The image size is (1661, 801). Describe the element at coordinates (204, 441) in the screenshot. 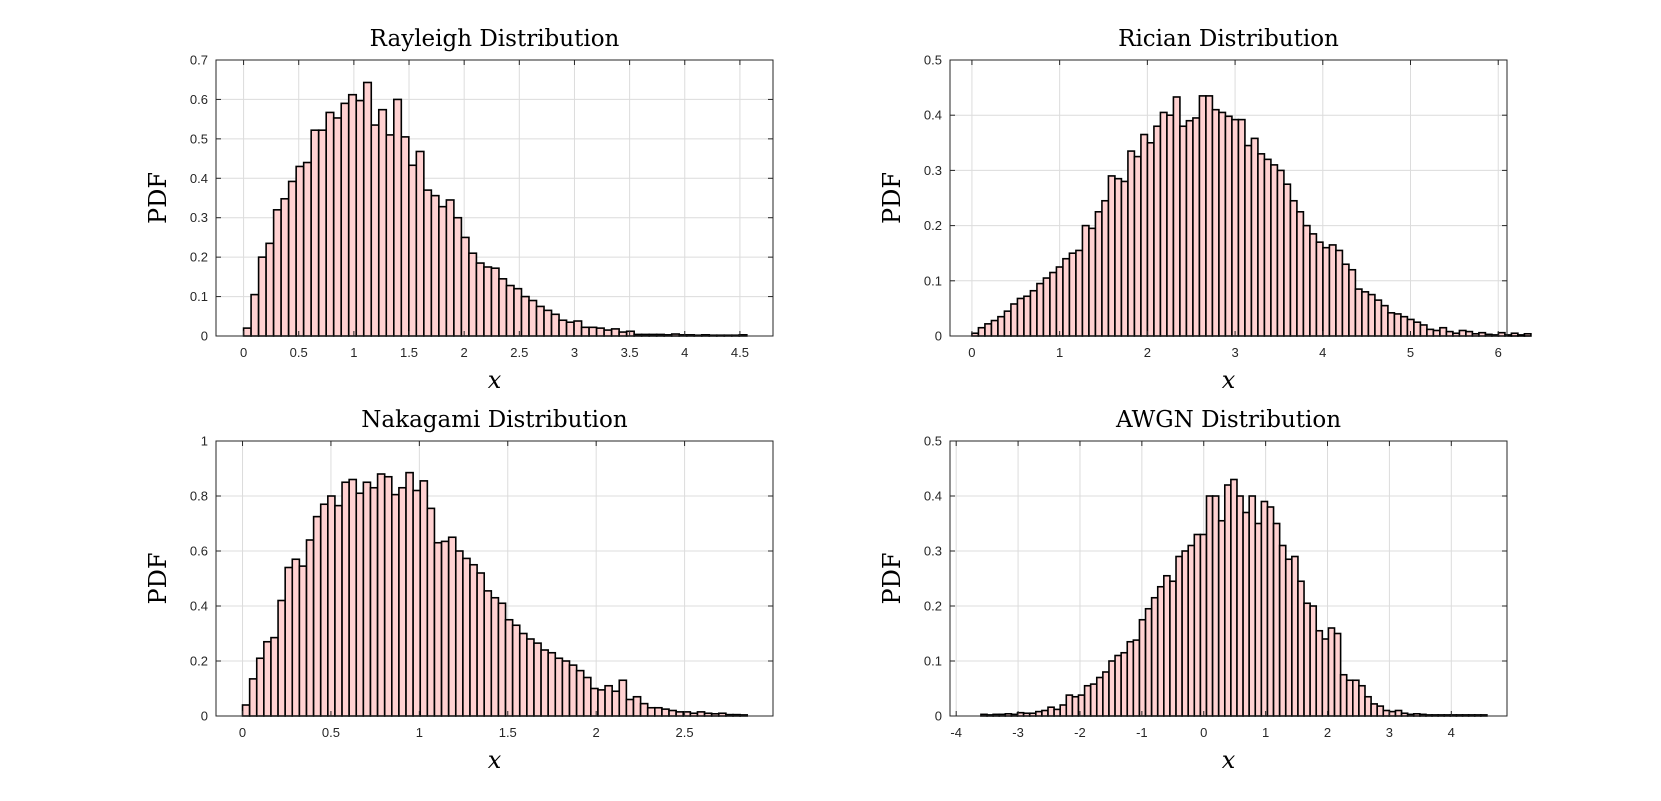

I see `nakagami-y-tick-label: 1` at that location.